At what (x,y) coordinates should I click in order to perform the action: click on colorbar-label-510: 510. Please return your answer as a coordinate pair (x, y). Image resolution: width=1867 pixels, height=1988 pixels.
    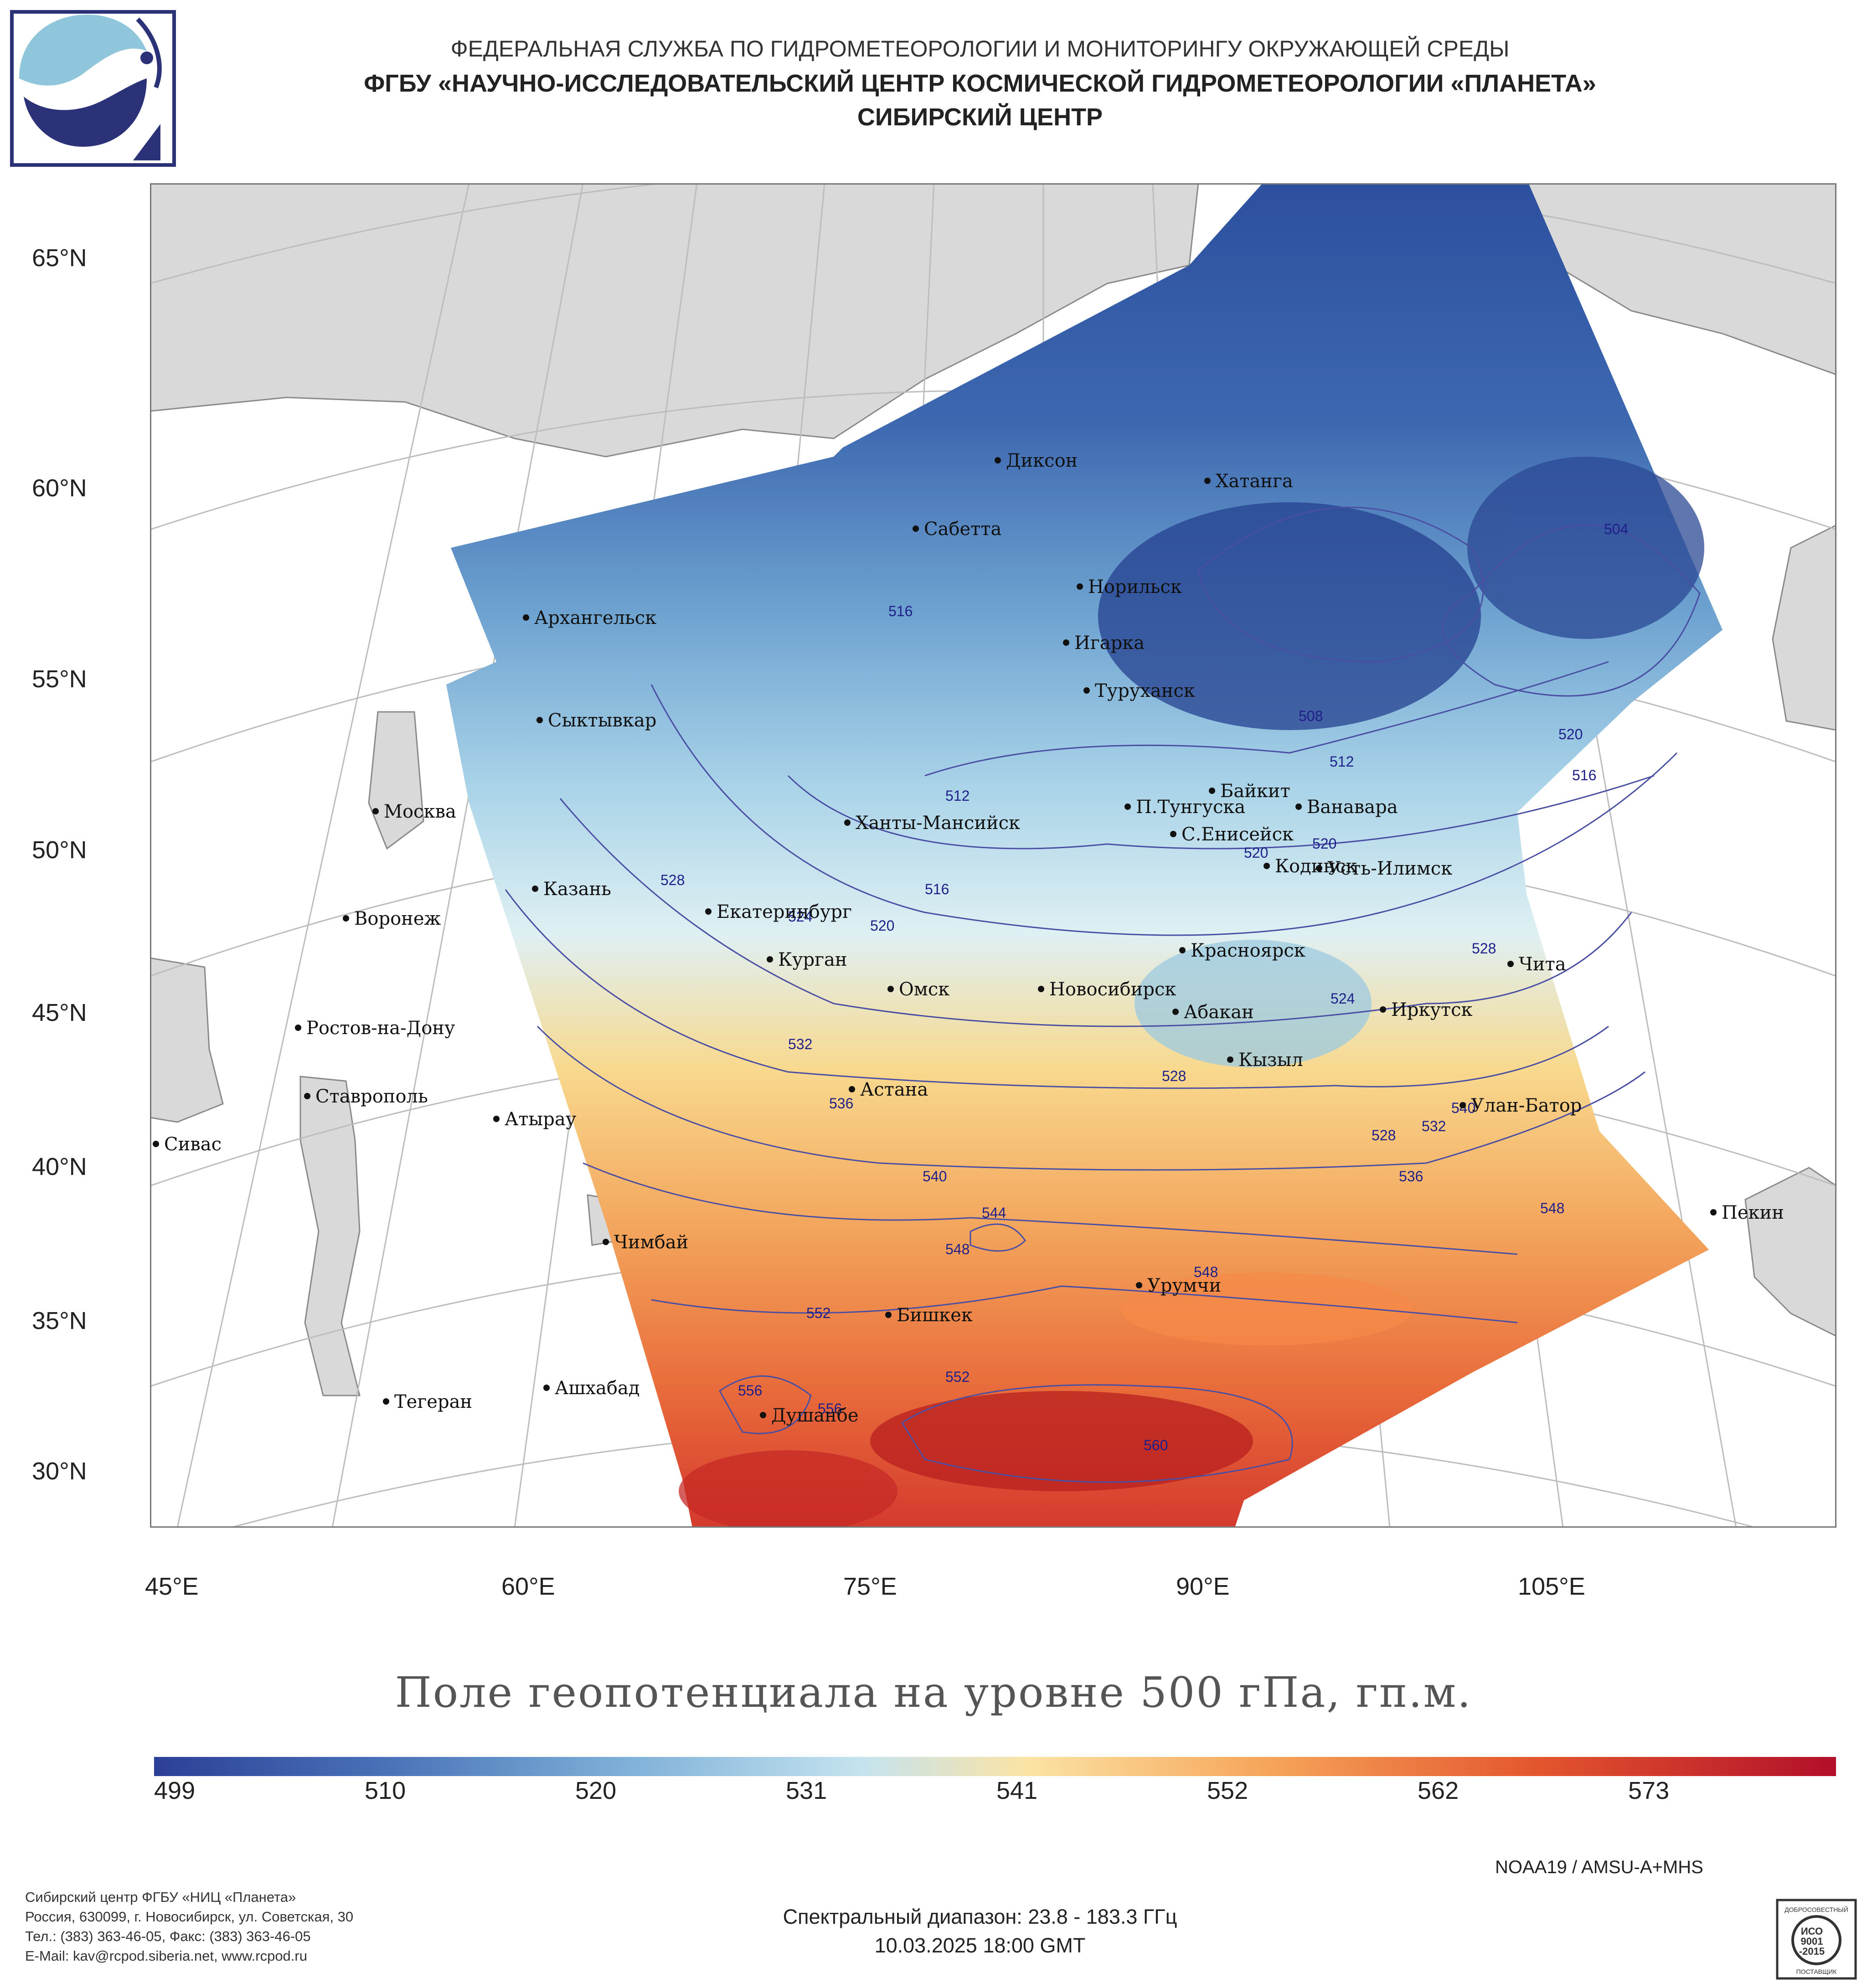
    Looking at the image, I should click on (385, 1791).